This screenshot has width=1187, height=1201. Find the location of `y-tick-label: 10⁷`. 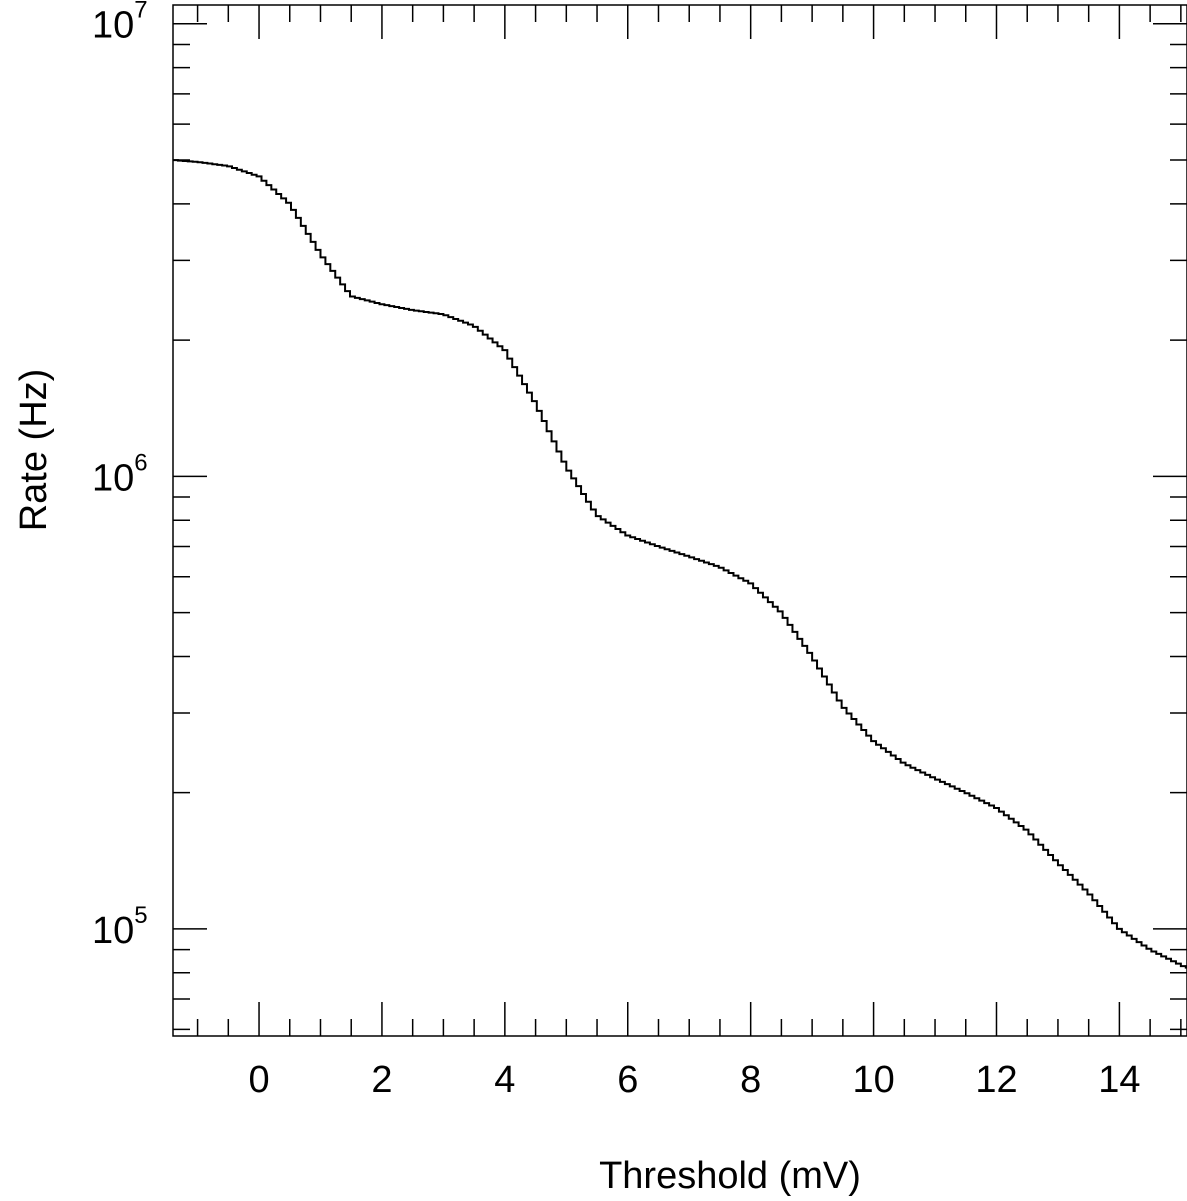

y-tick-label: 10⁷ is located at coordinates (120, 23).